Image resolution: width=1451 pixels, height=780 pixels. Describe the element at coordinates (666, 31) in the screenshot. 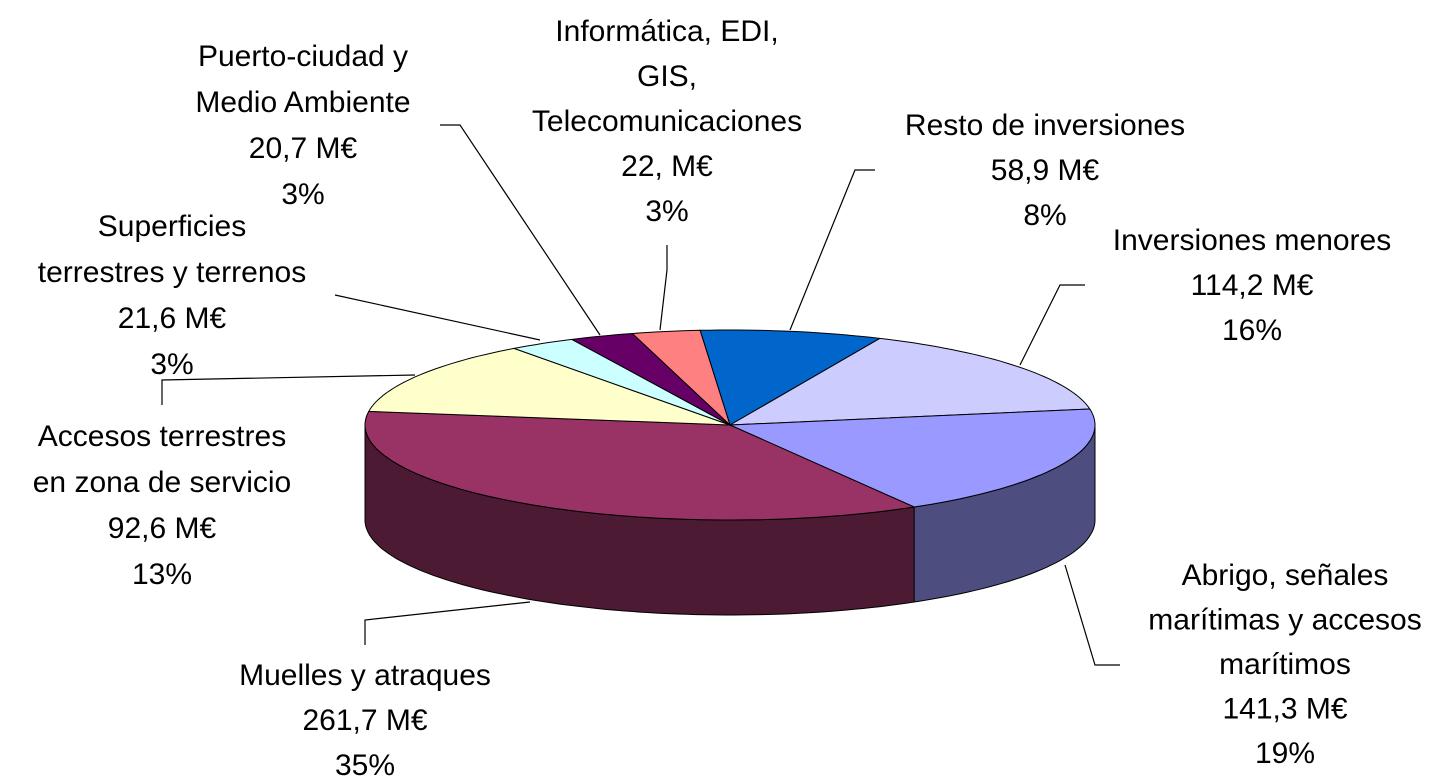

I see `category-label: Informática, EDI,` at that location.